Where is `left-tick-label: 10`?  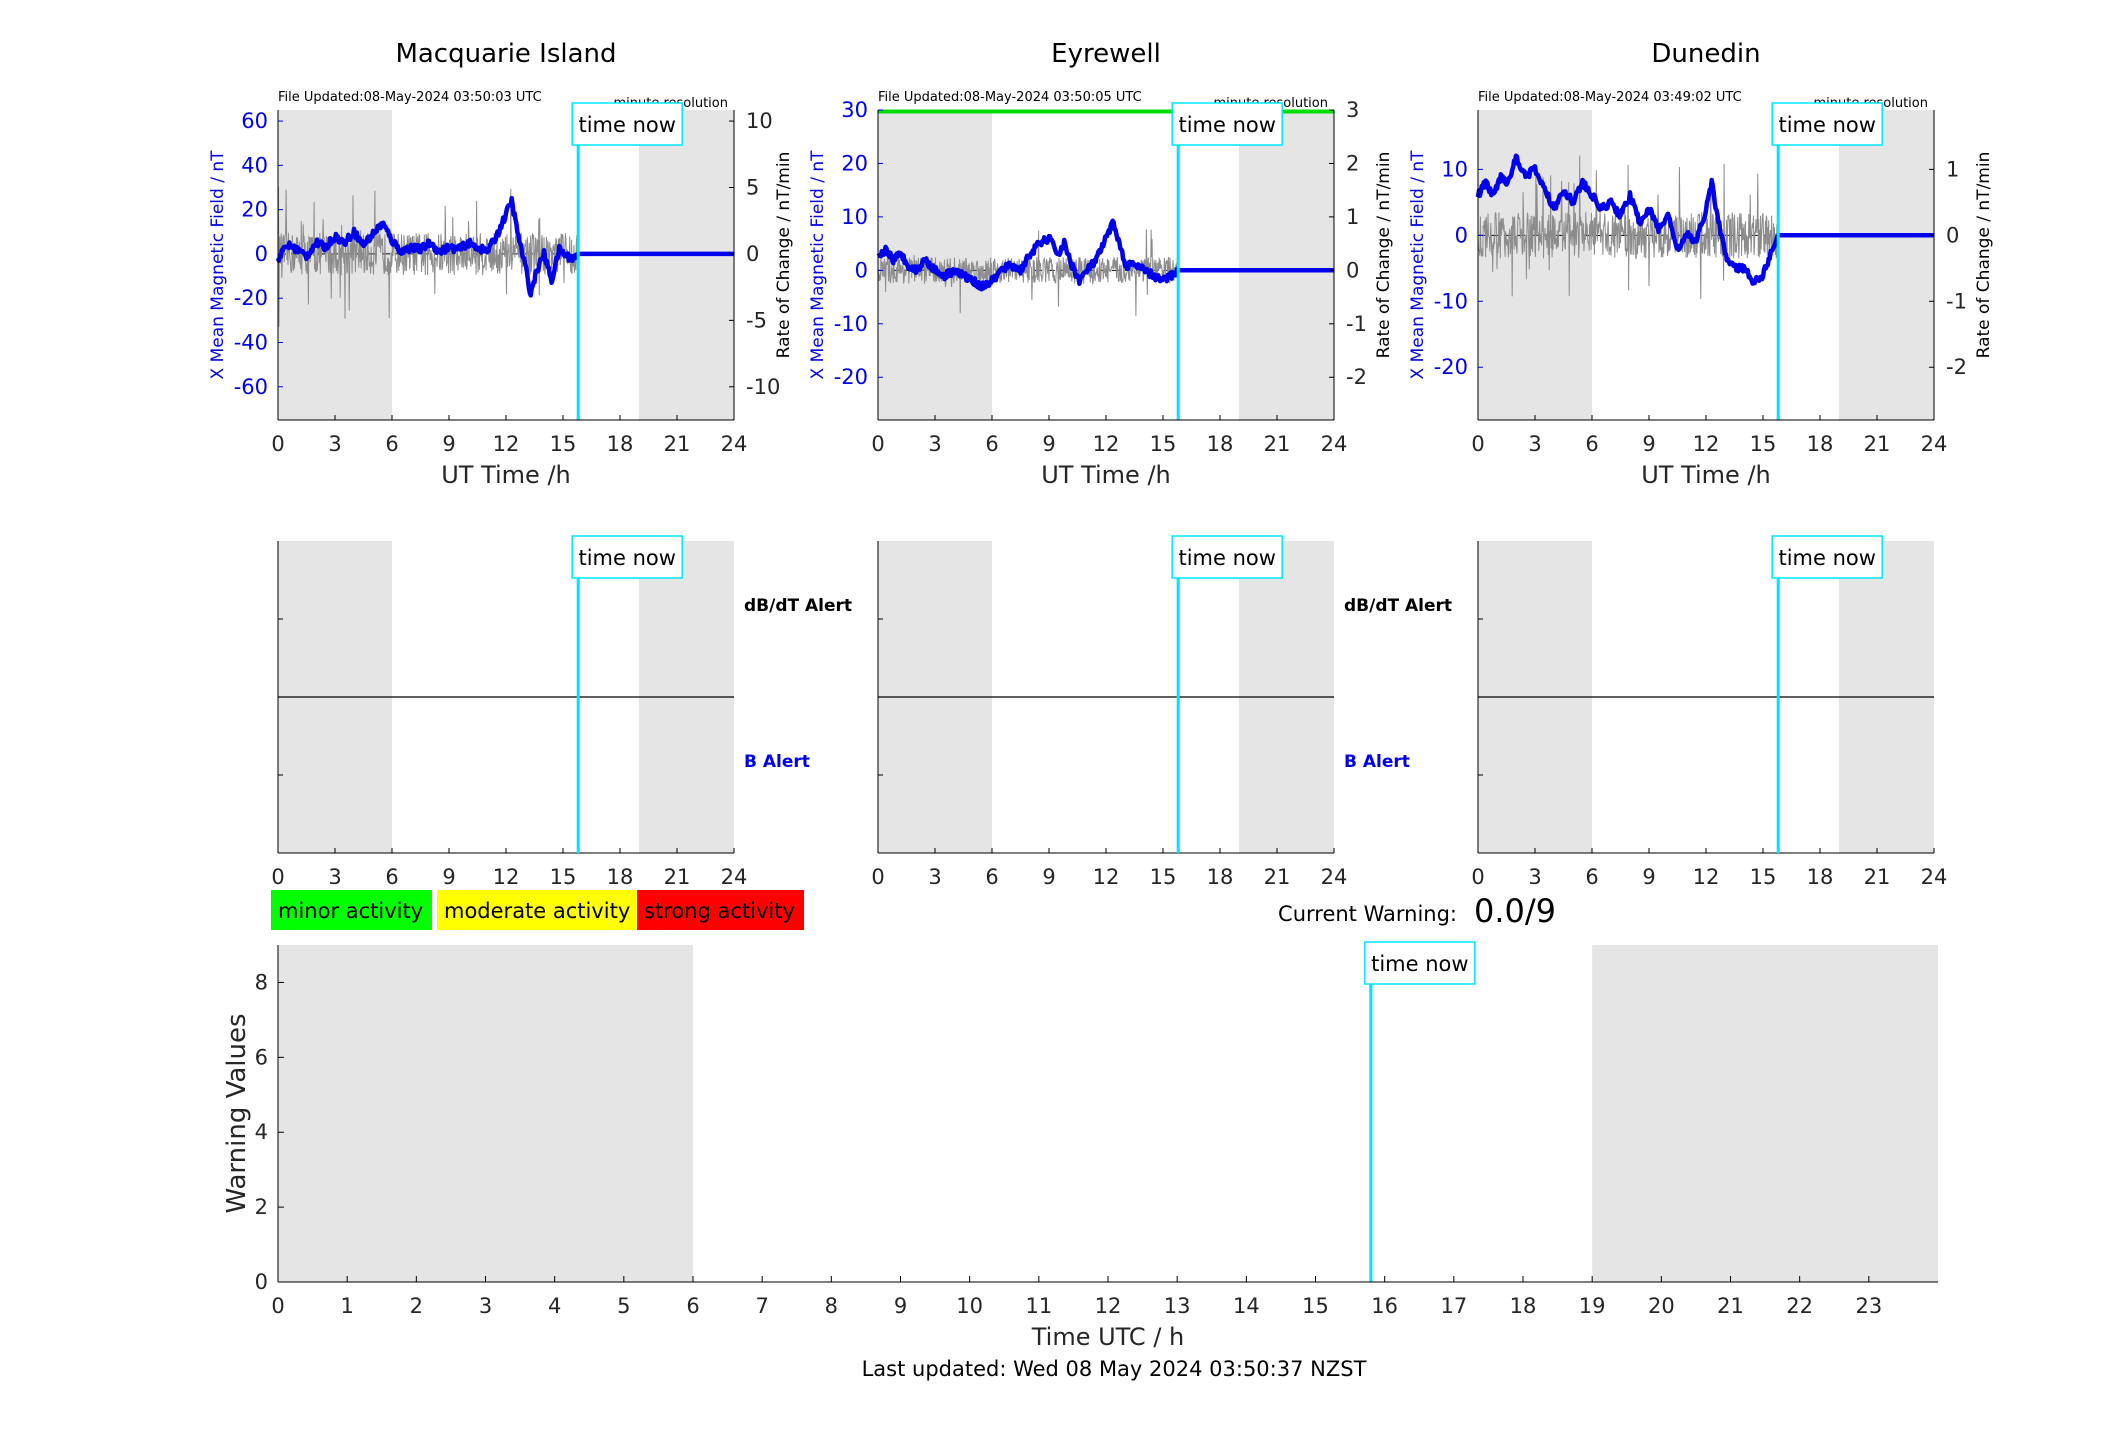 left-tick-label: 10 is located at coordinates (854, 217).